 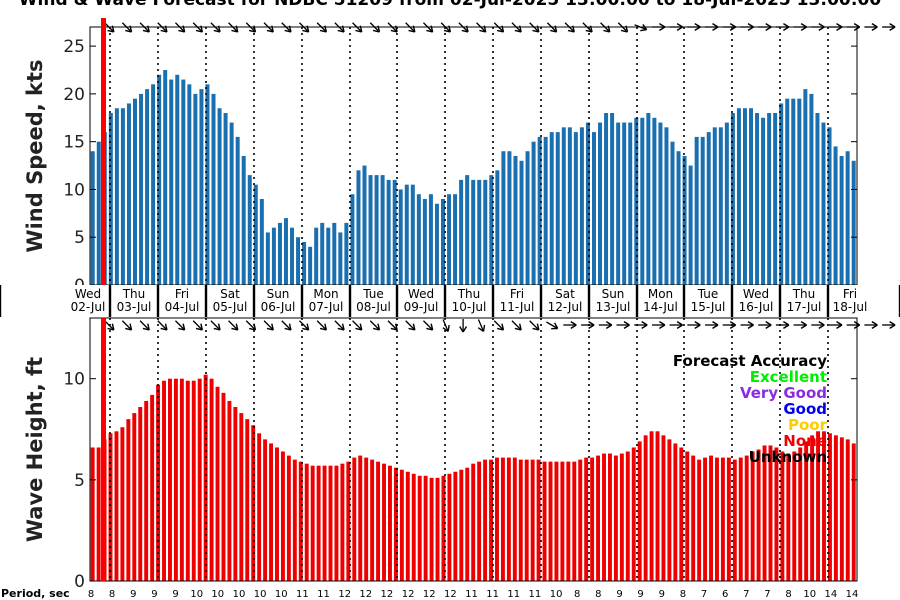 I want to click on y-tick-label: 5, so click(x=79, y=238).